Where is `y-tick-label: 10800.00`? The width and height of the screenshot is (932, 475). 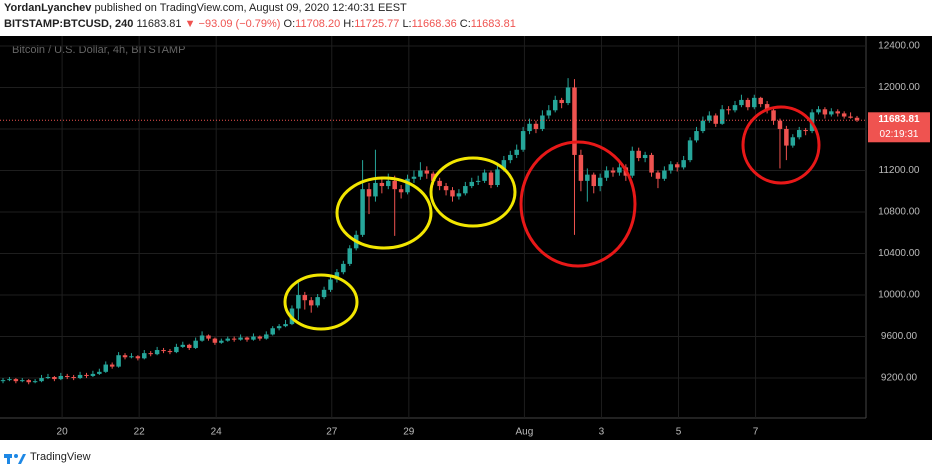 y-tick-label: 10800.00 is located at coordinates (899, 212).